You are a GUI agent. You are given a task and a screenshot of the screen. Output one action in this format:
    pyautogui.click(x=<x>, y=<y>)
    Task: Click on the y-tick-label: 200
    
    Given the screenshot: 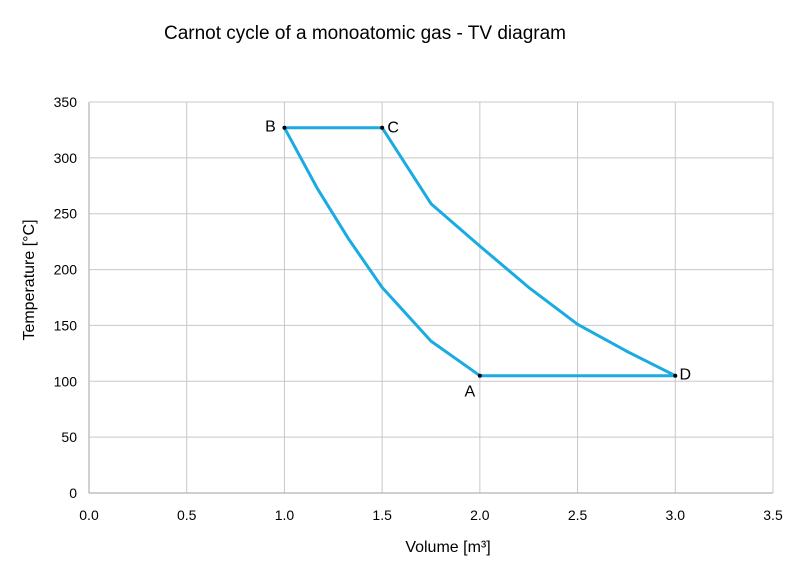 What is the action you would take?
    pyautogui.click(x=66, y=270)
    